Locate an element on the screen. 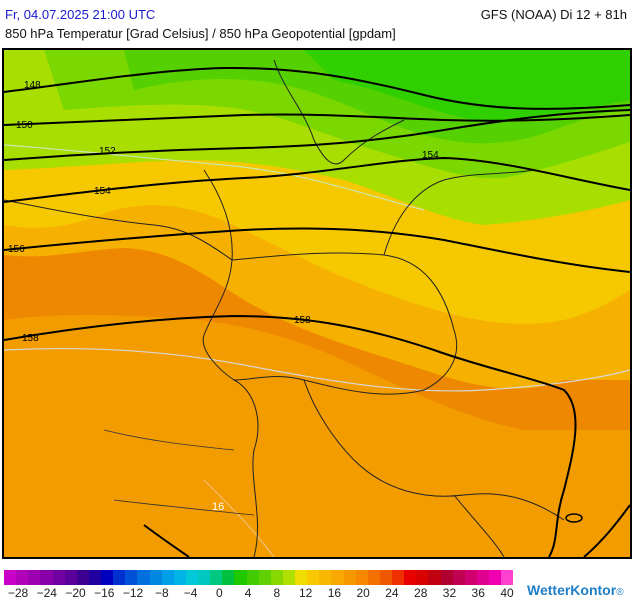 The height and width of the screenshot is (602, 633). colorbar-tick-label: 20 is located at coordinates (363, 593).